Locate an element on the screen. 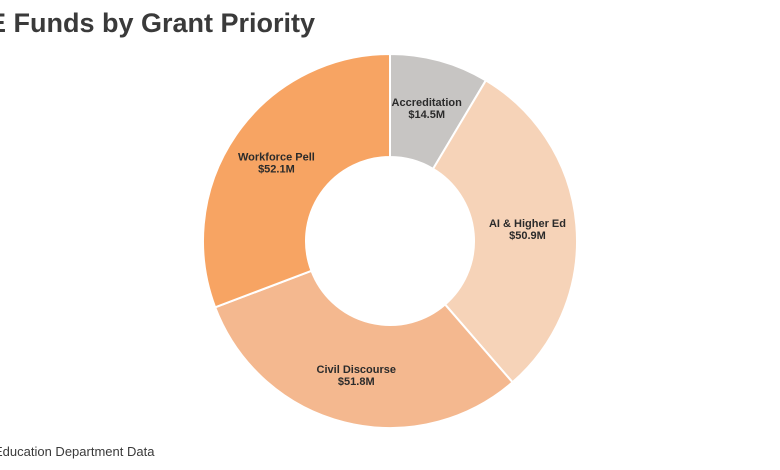 This screenshot has width=780, height=470. source-note: Education Department Data is located at coordinates (77, 451).